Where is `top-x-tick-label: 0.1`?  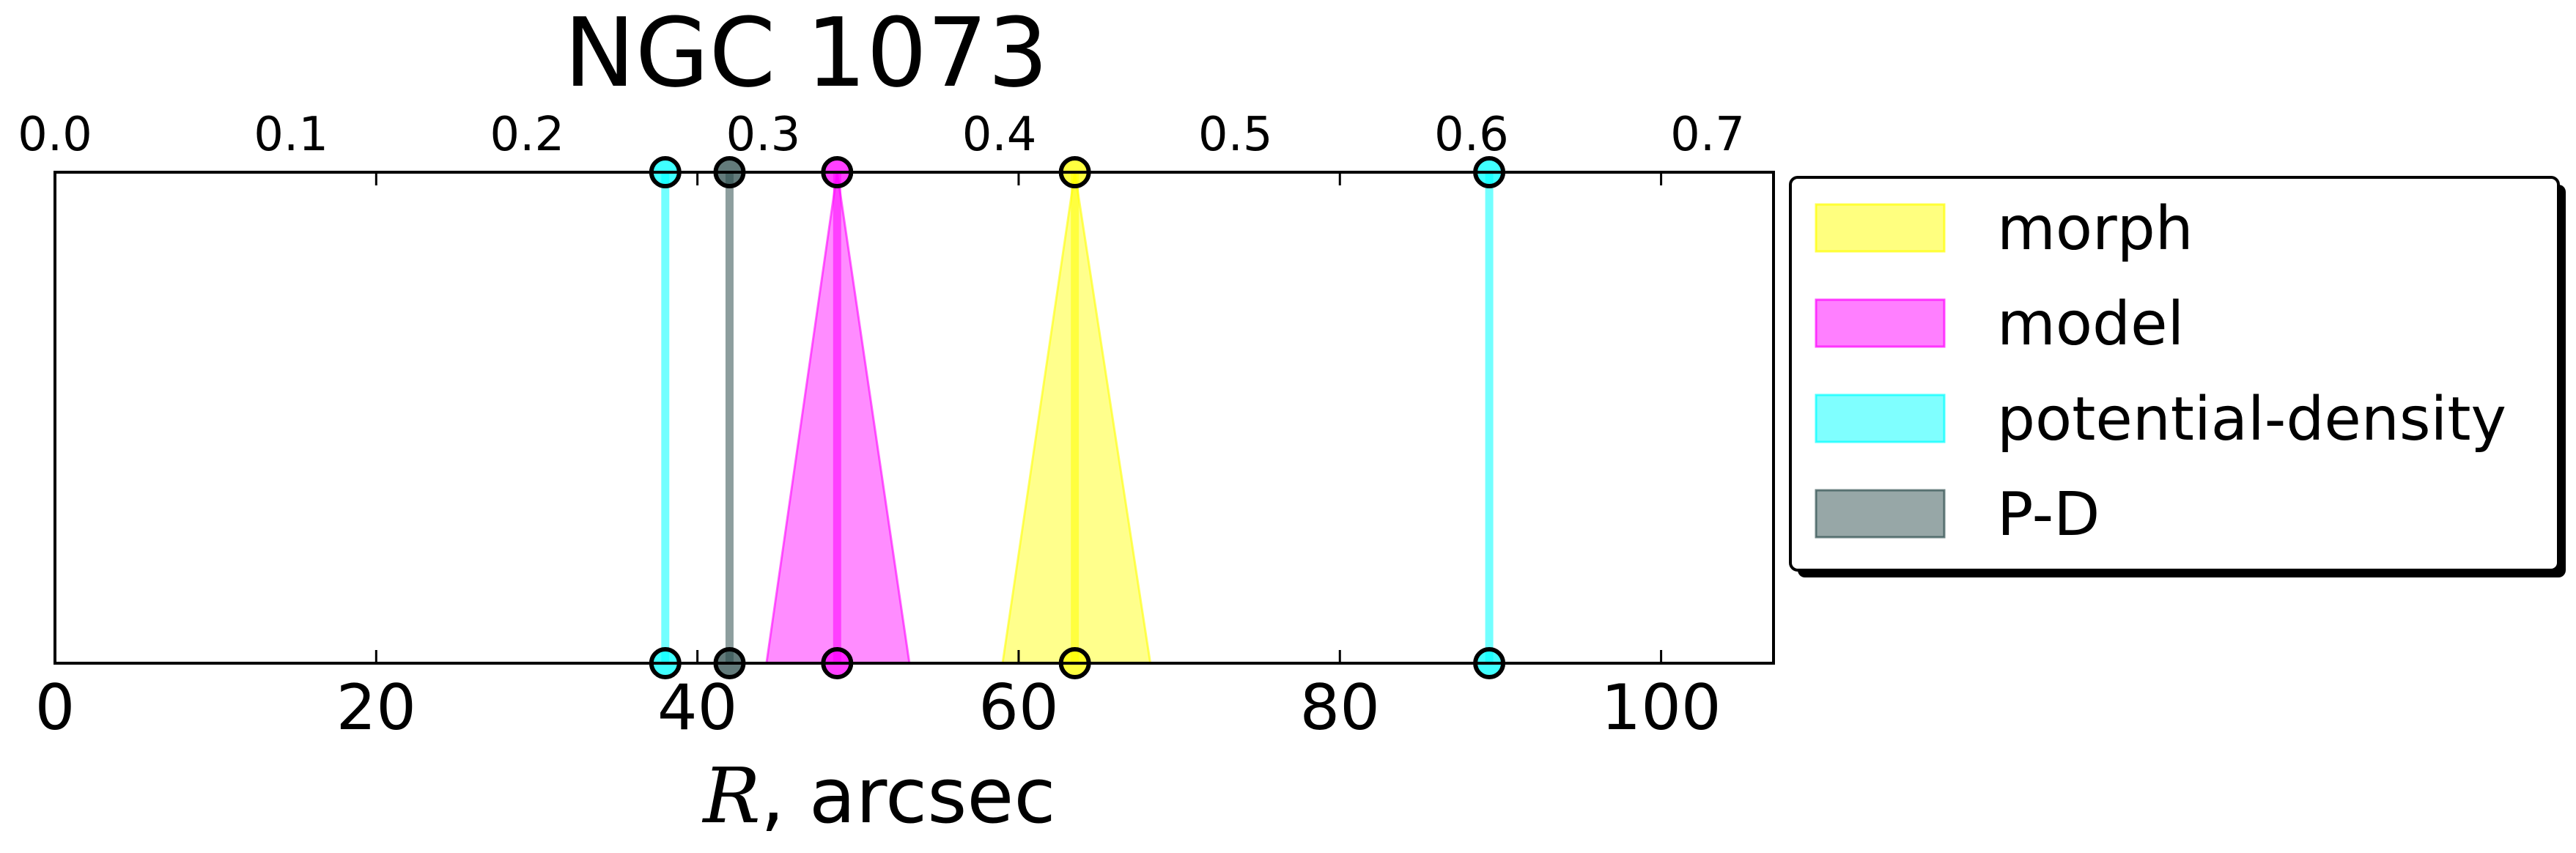 top-x-tick-label: 0.1 is located at coordinates (291, 135).